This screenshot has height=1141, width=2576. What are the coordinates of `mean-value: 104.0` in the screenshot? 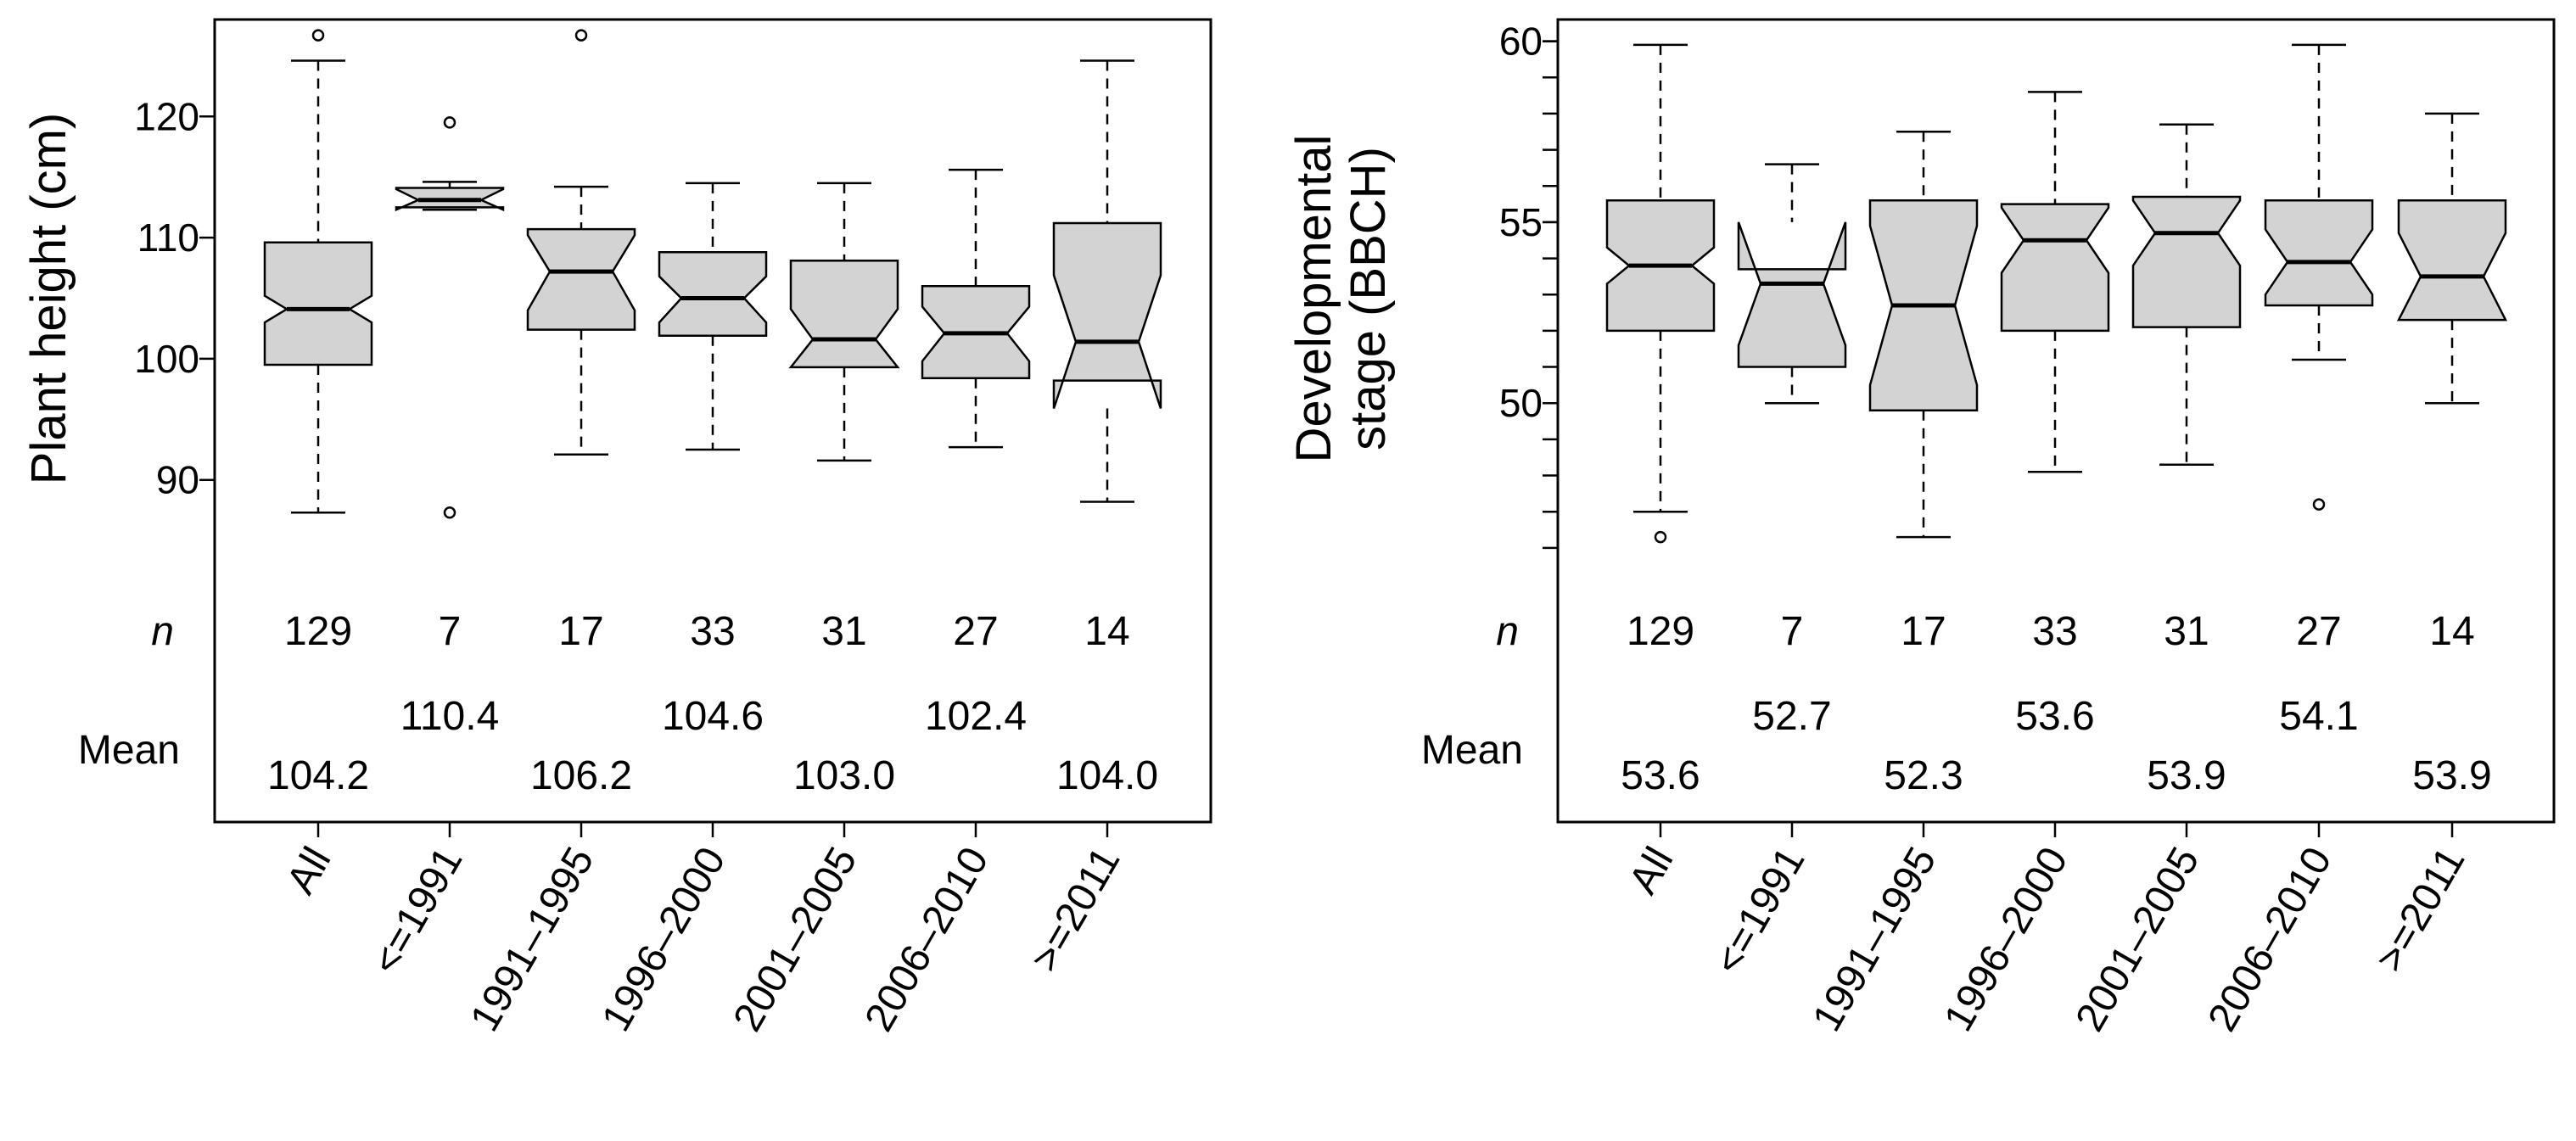 It's located at (1107, 775).